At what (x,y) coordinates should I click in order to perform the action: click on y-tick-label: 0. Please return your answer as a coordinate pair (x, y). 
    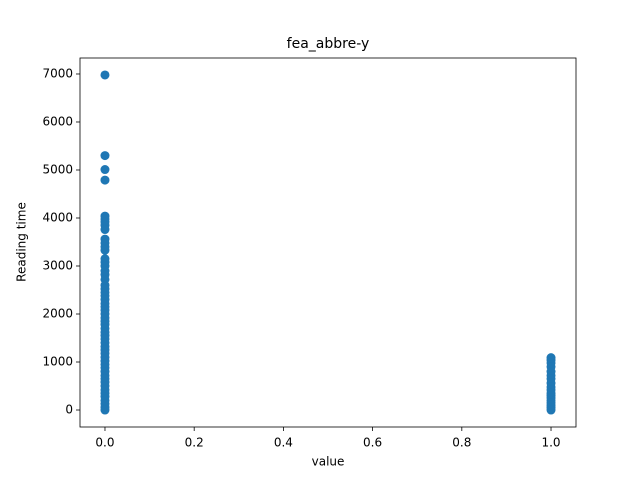
    Looking at the image, I should click on (69, 410).